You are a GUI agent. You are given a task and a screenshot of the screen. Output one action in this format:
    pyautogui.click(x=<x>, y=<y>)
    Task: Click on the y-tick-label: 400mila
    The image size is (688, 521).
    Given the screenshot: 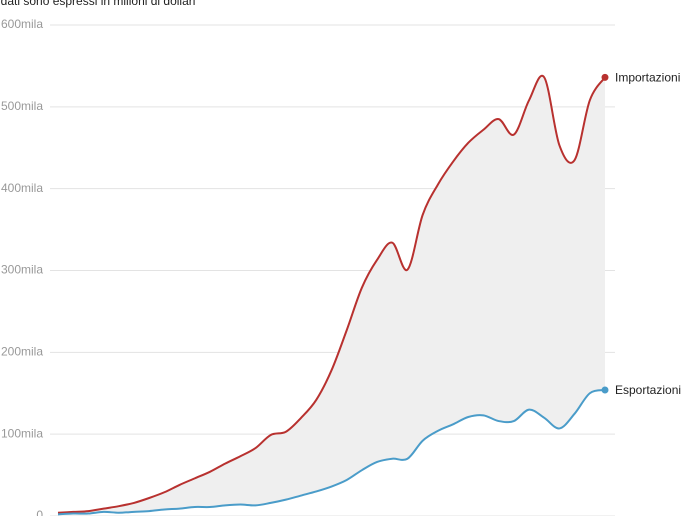 What is the action you would take?
    pyautogui.click(x=22, y=188)
    